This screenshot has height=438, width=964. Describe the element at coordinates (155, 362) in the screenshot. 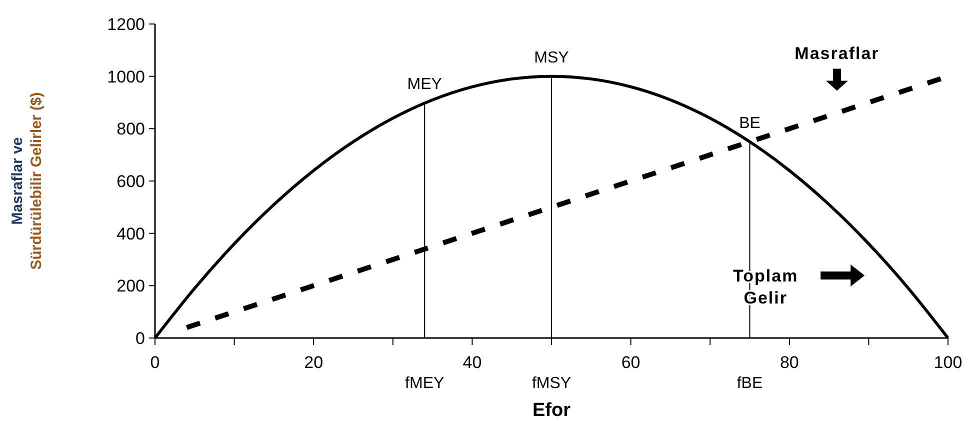

I see `x-tick-label: 0` at that location.